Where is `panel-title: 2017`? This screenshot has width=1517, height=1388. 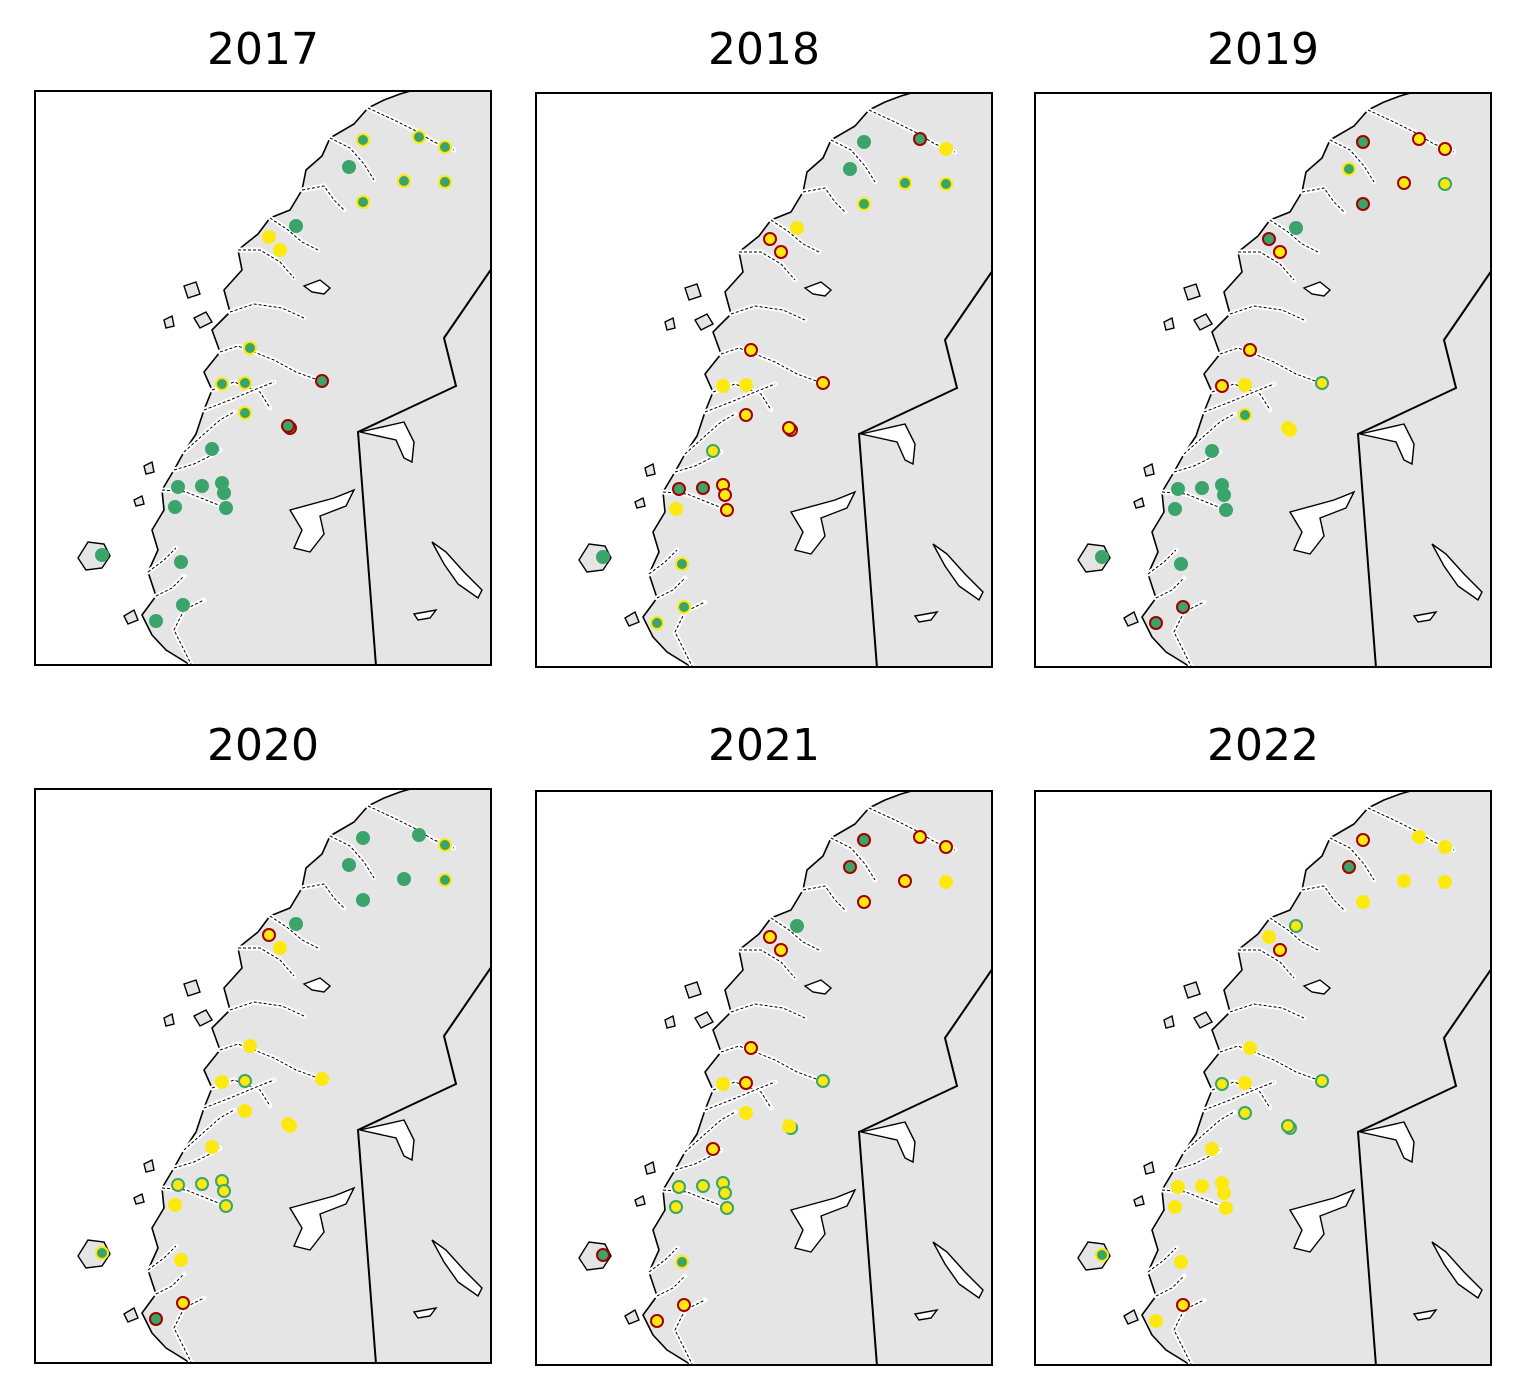
panel-title: 2017 is located at coordinates (263, 49).